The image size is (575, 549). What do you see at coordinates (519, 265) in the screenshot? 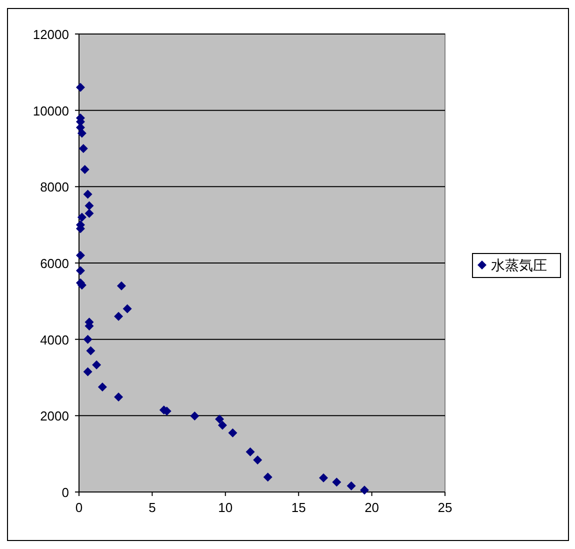
I see `legend-label: 水蒸気圧` at bounding box center [519, 265].